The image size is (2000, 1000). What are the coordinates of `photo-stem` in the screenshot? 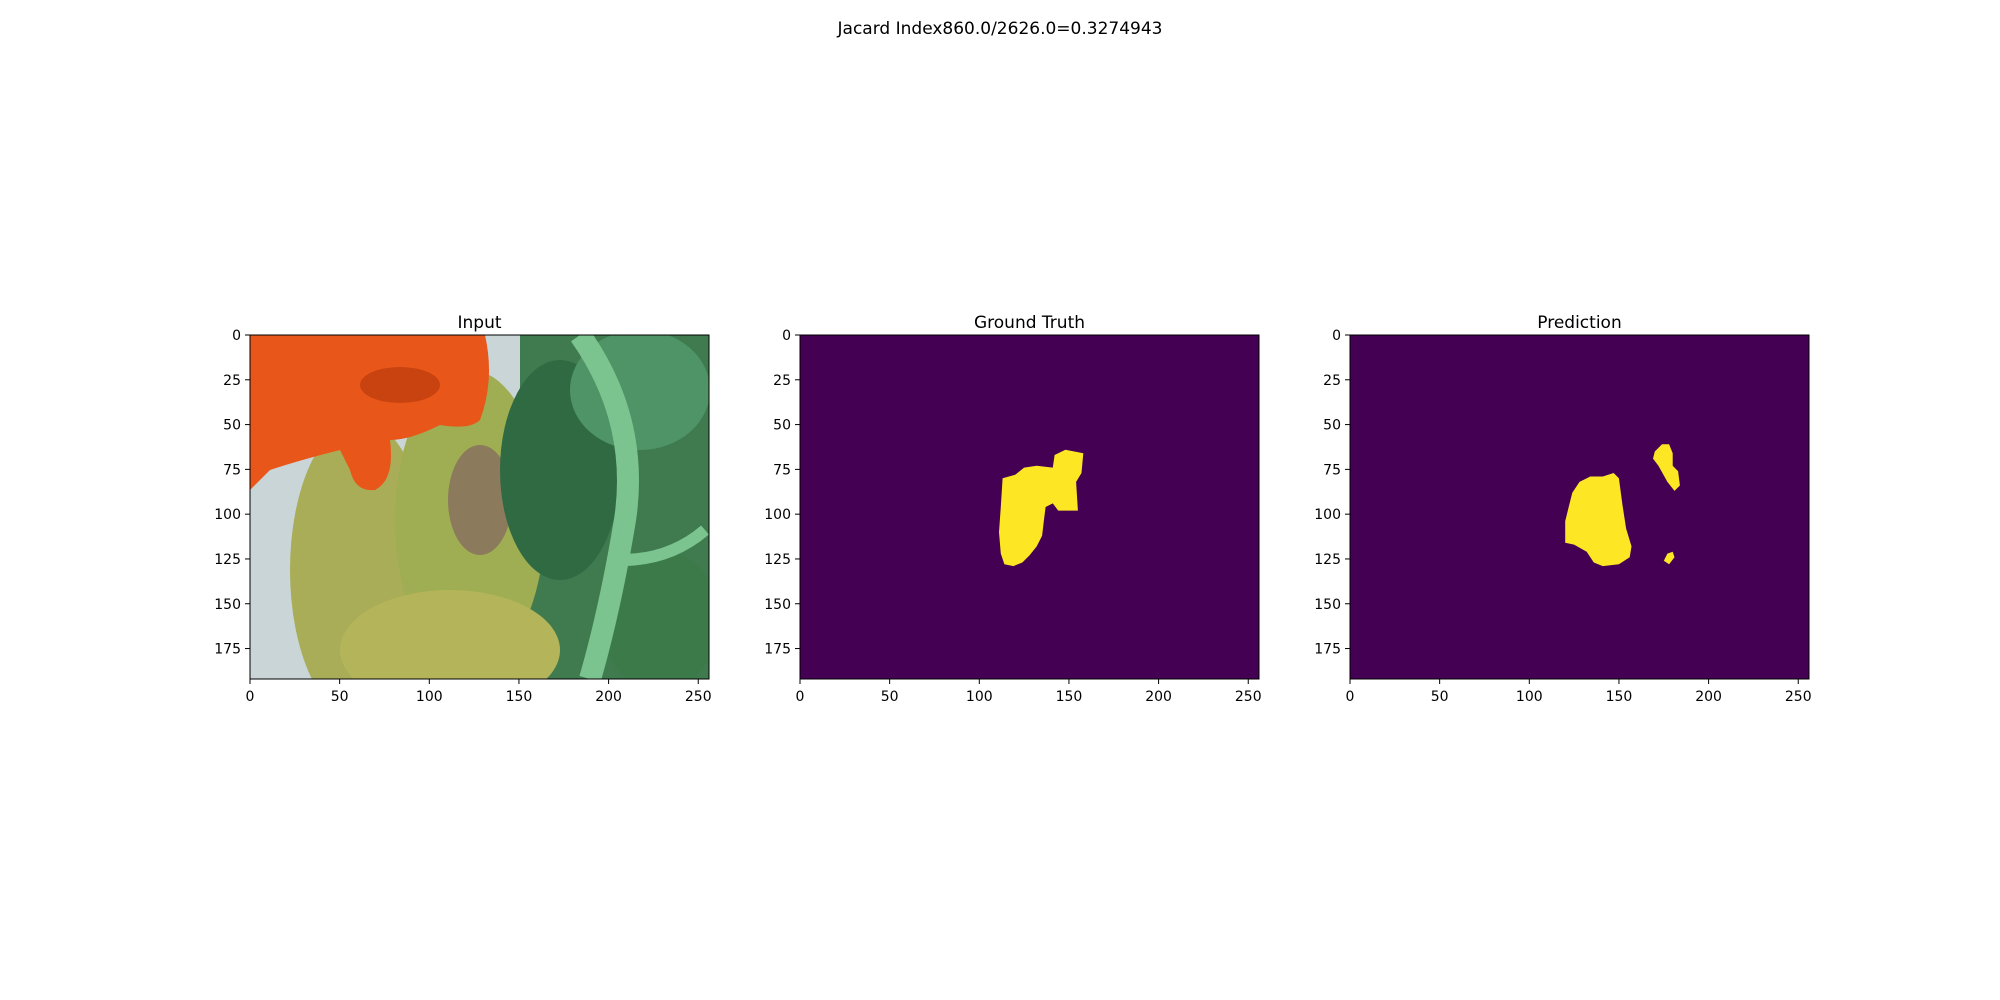 It's located at (604, 507).